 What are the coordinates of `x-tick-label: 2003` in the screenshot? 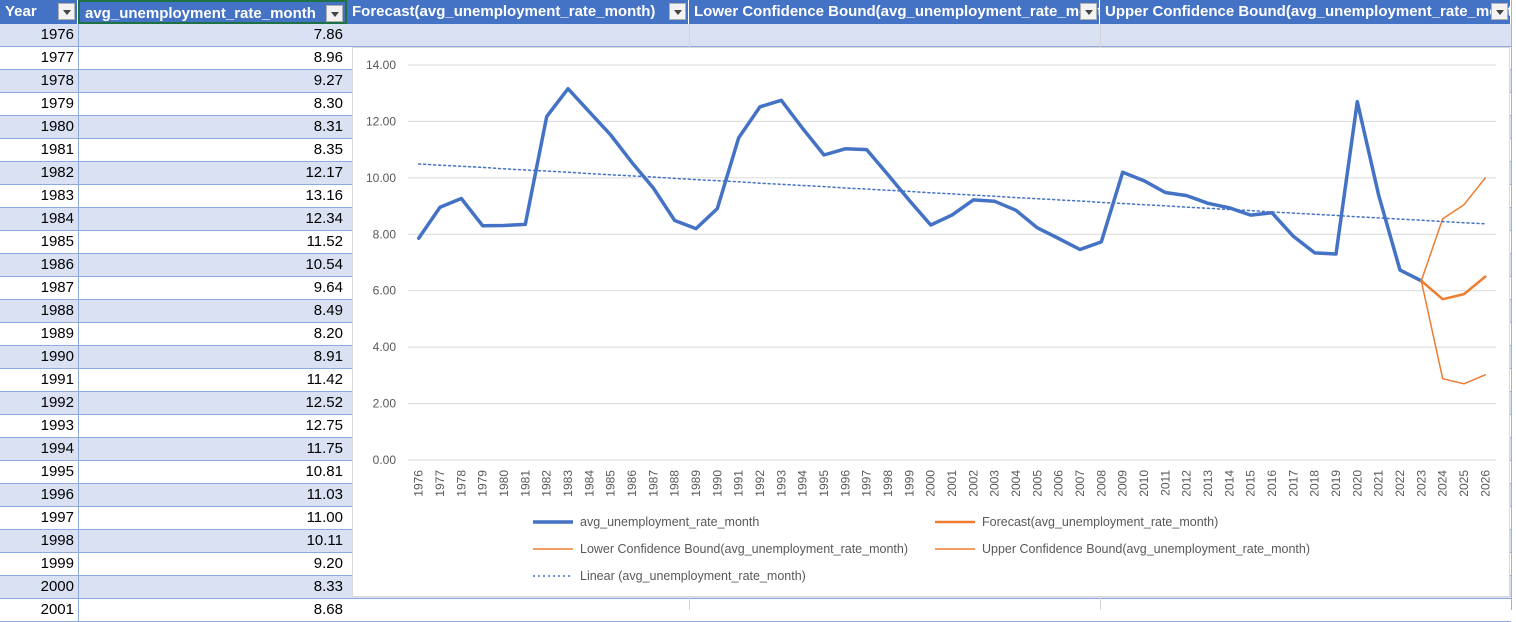 It's located at (995, 483).